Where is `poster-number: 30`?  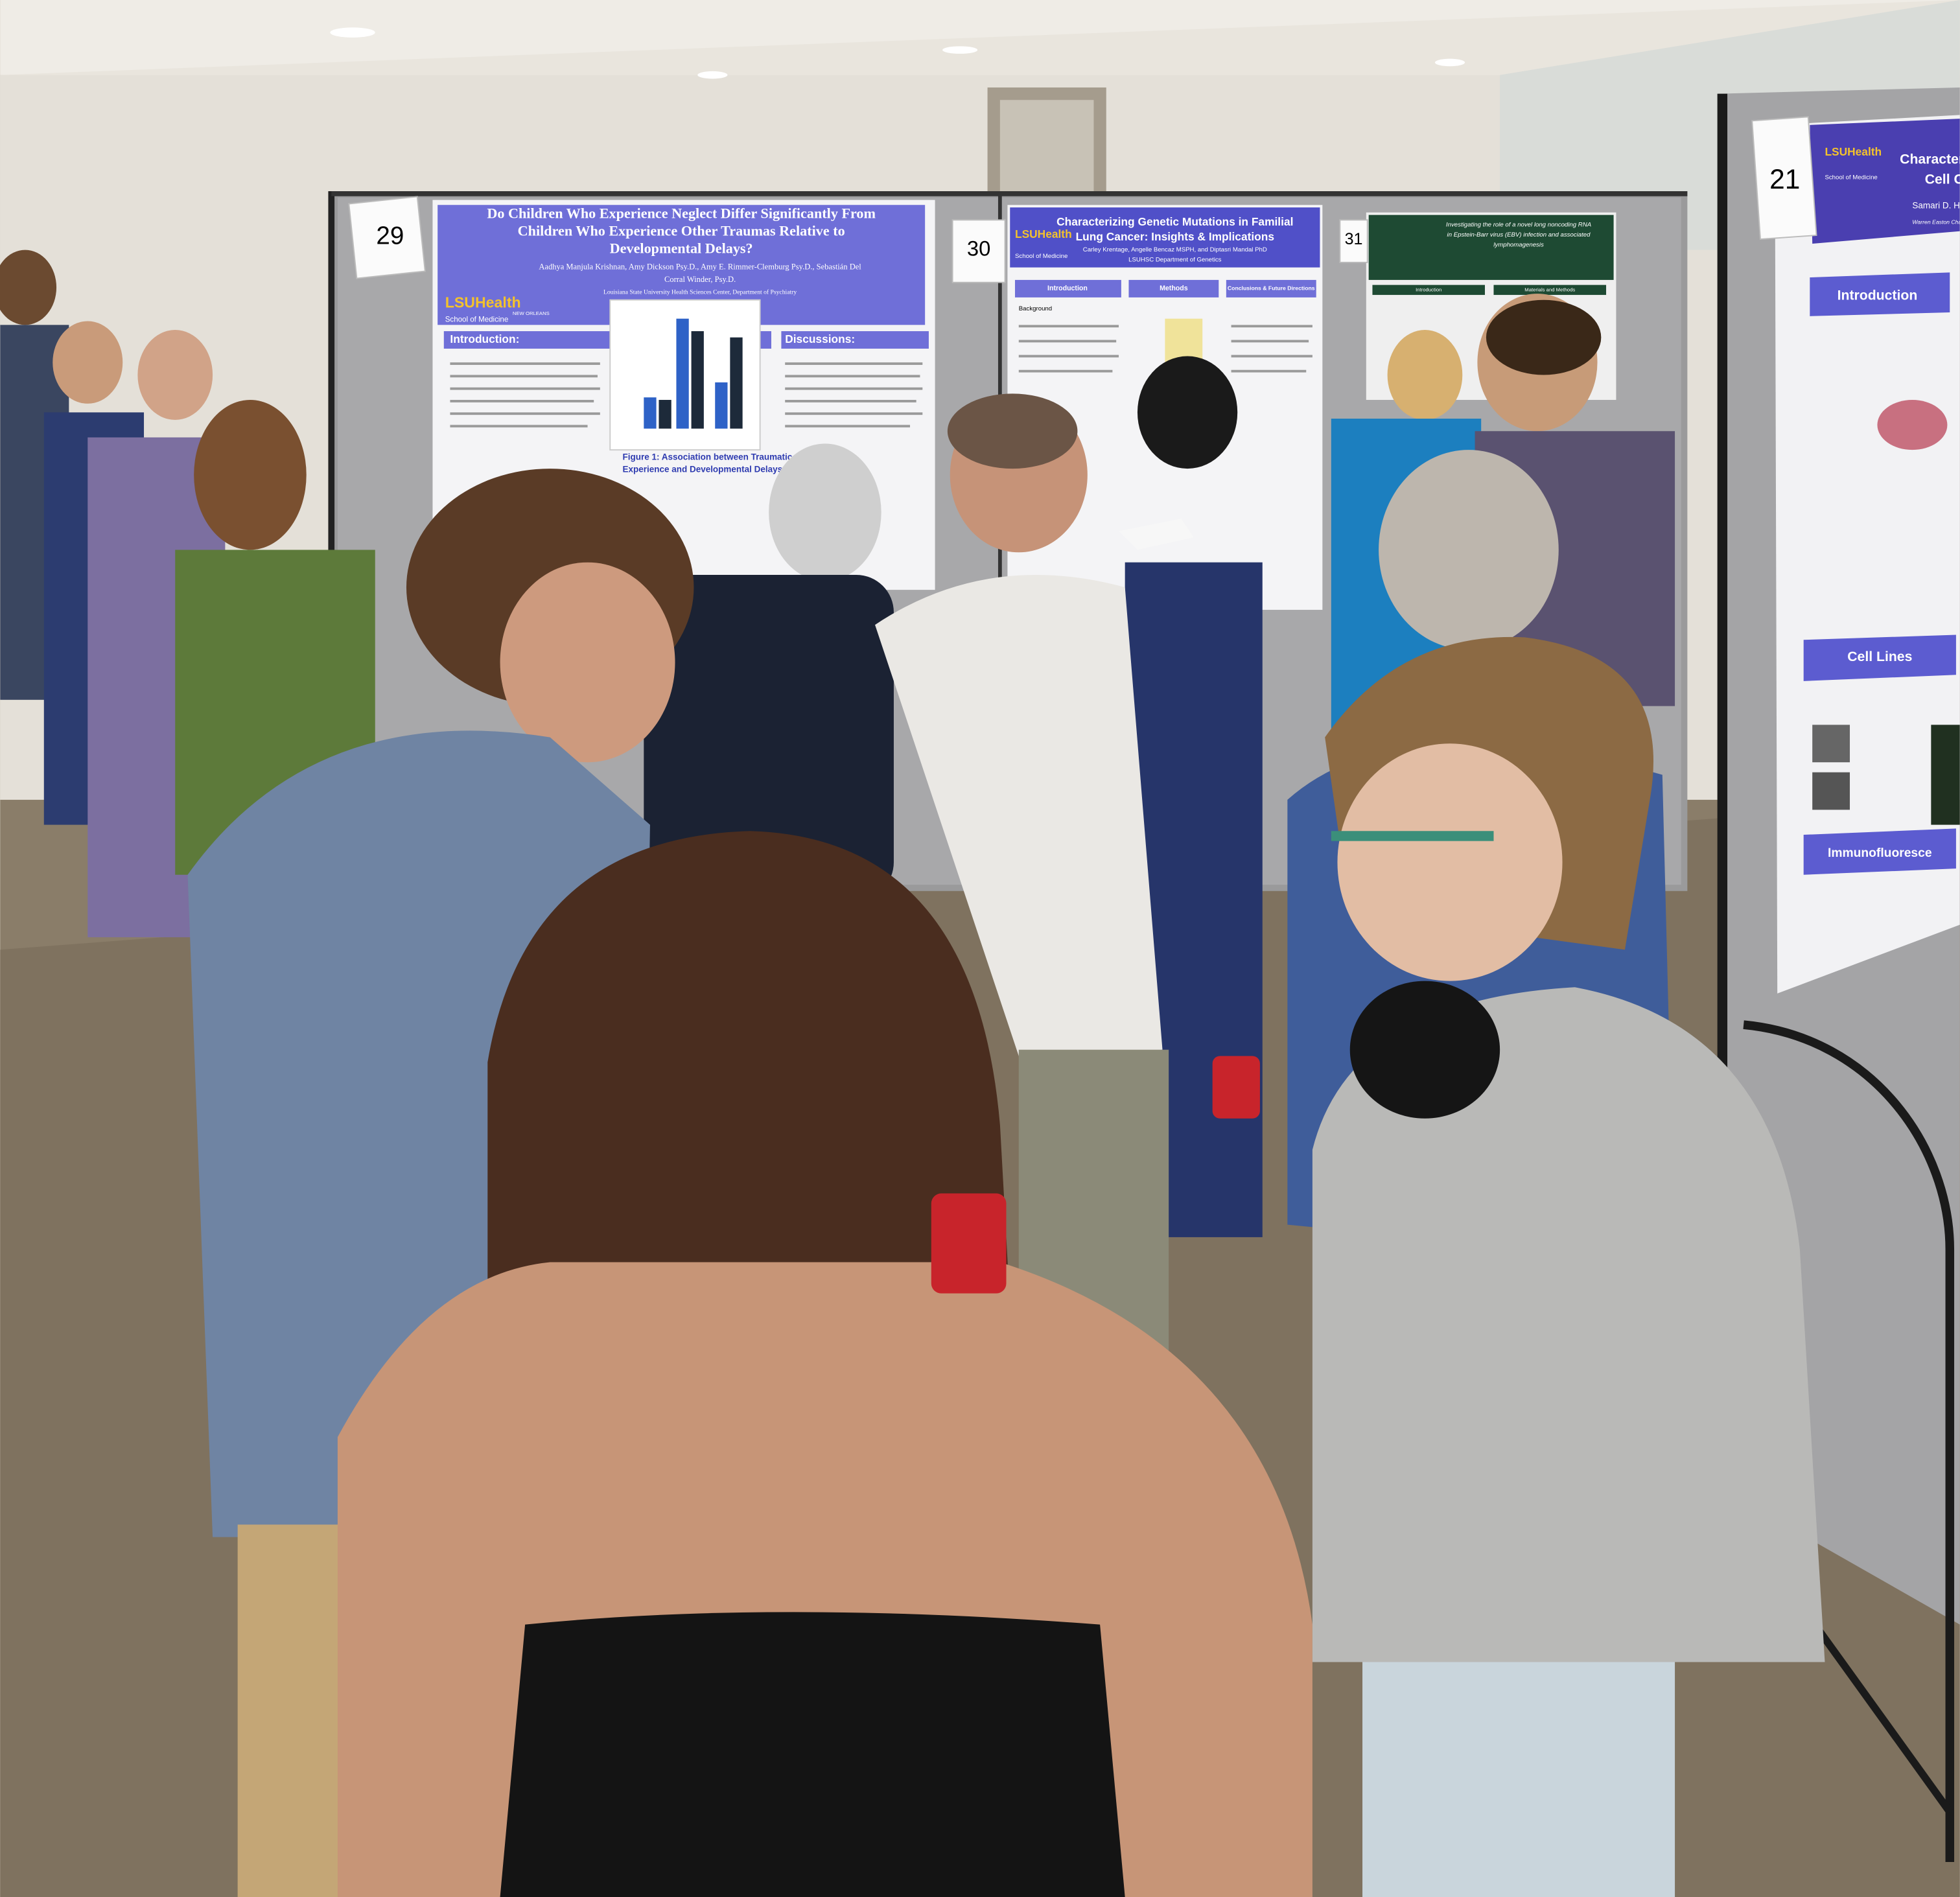
poster-number: 30 is located at coordinates (978, 248).